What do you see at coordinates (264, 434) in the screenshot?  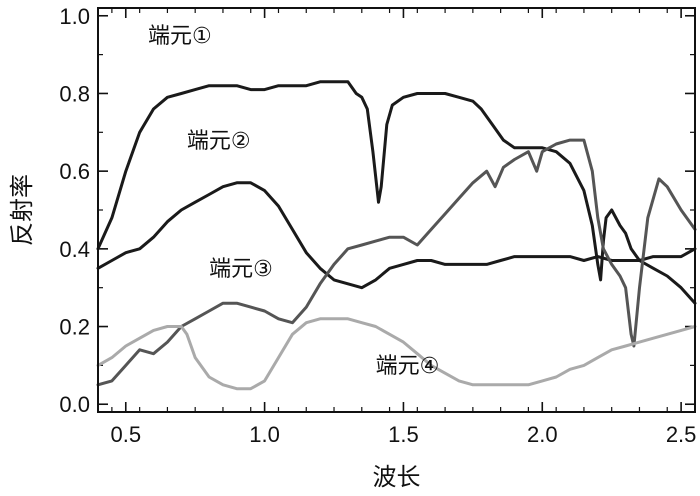 I see `x-tick-label: 1.0` at bounding box center [264, 434].